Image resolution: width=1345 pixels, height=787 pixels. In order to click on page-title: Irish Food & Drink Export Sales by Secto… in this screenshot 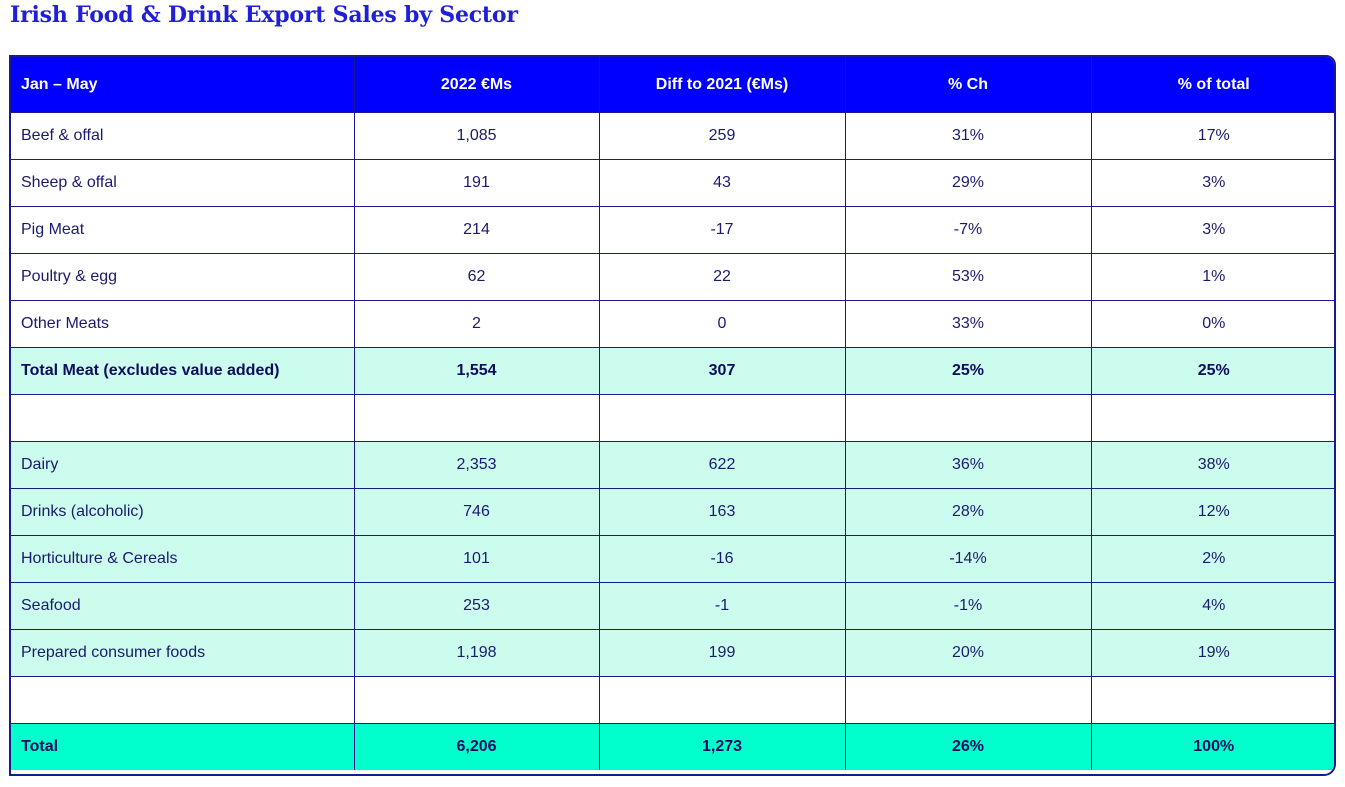, I will do `click(264, 15)`.